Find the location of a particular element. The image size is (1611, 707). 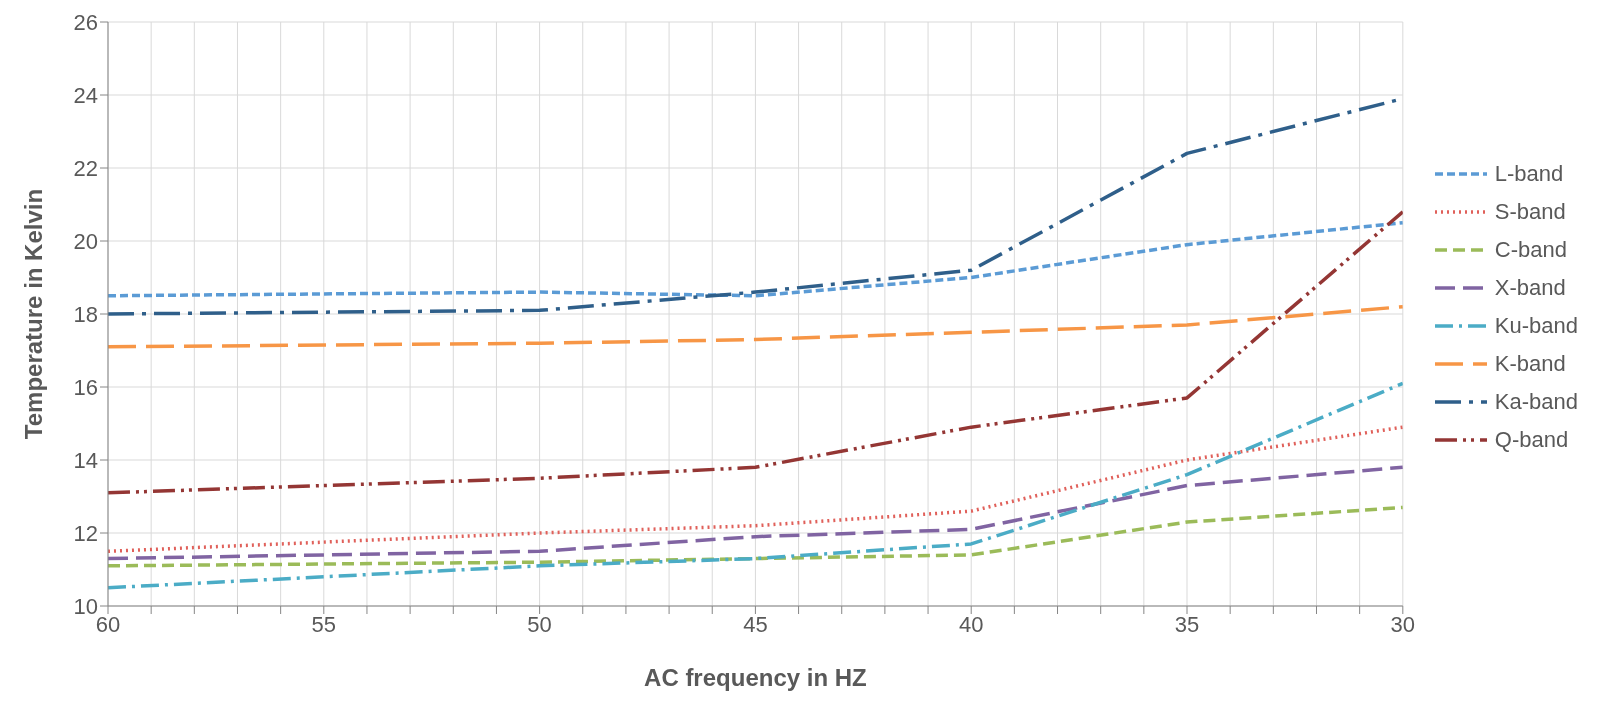

legend-label: K-band is located at coordinates (1530, 364).